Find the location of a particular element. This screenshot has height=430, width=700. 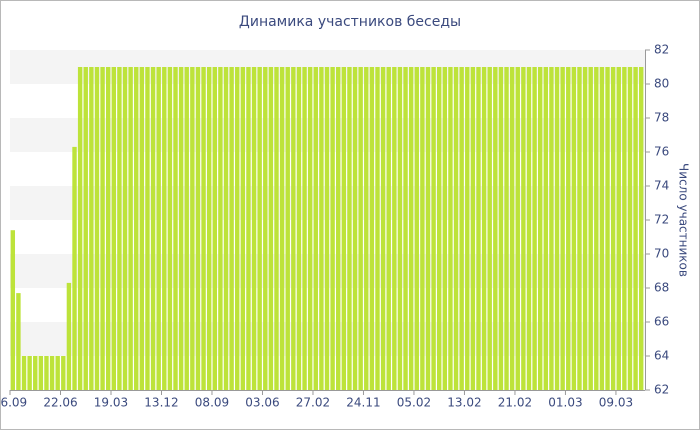

y-tick-label: 66 is located at coordinates (661, 322).